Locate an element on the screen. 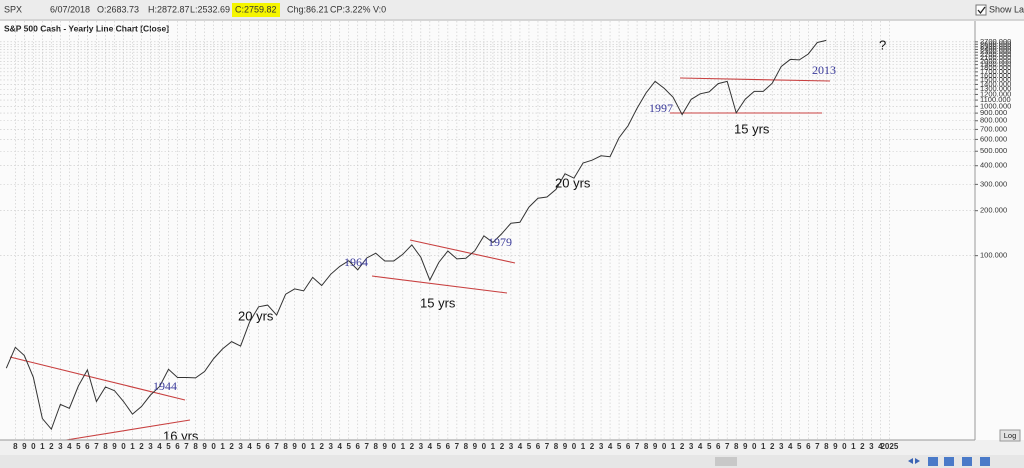 The width and height of the screenshot is (1024, 468). symbol: SPX is located at coordinates (13, 9).